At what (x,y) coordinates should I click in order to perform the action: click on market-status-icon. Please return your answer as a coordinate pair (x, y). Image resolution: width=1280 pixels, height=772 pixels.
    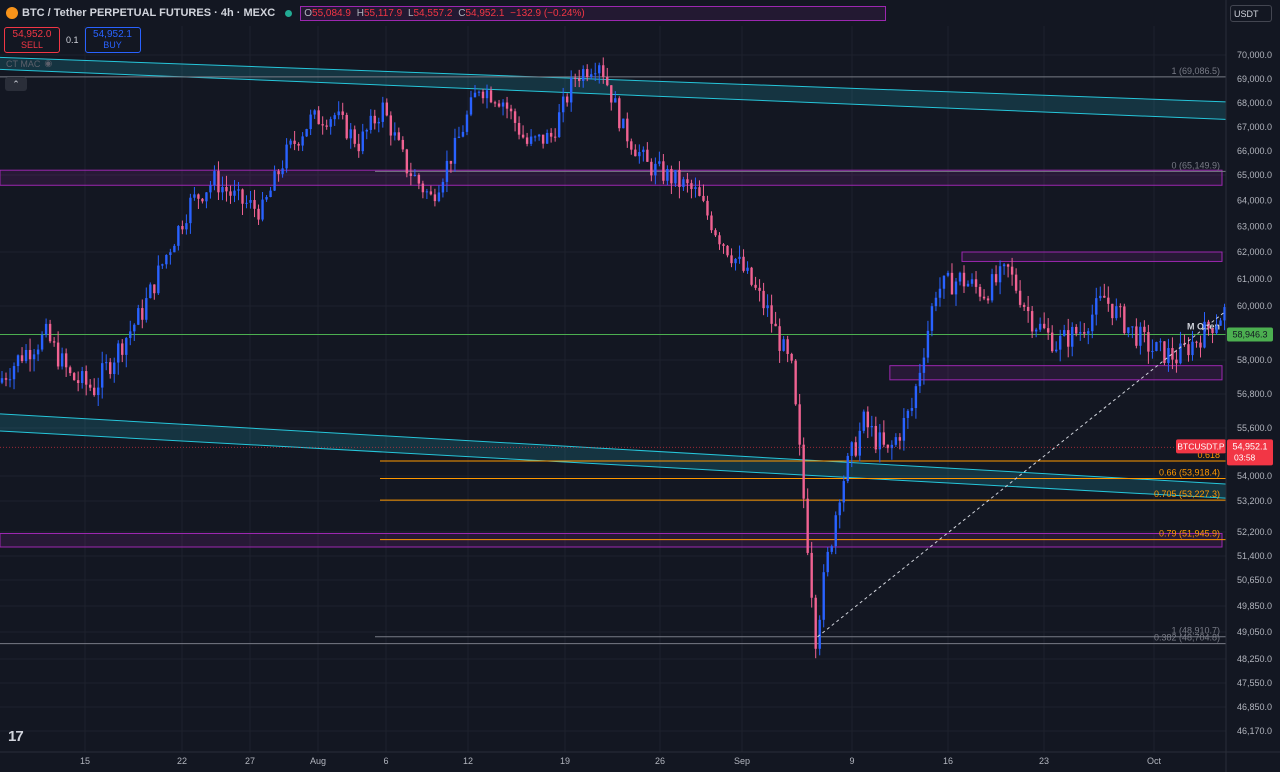
    Looking at the image, I should click on (289, 13).